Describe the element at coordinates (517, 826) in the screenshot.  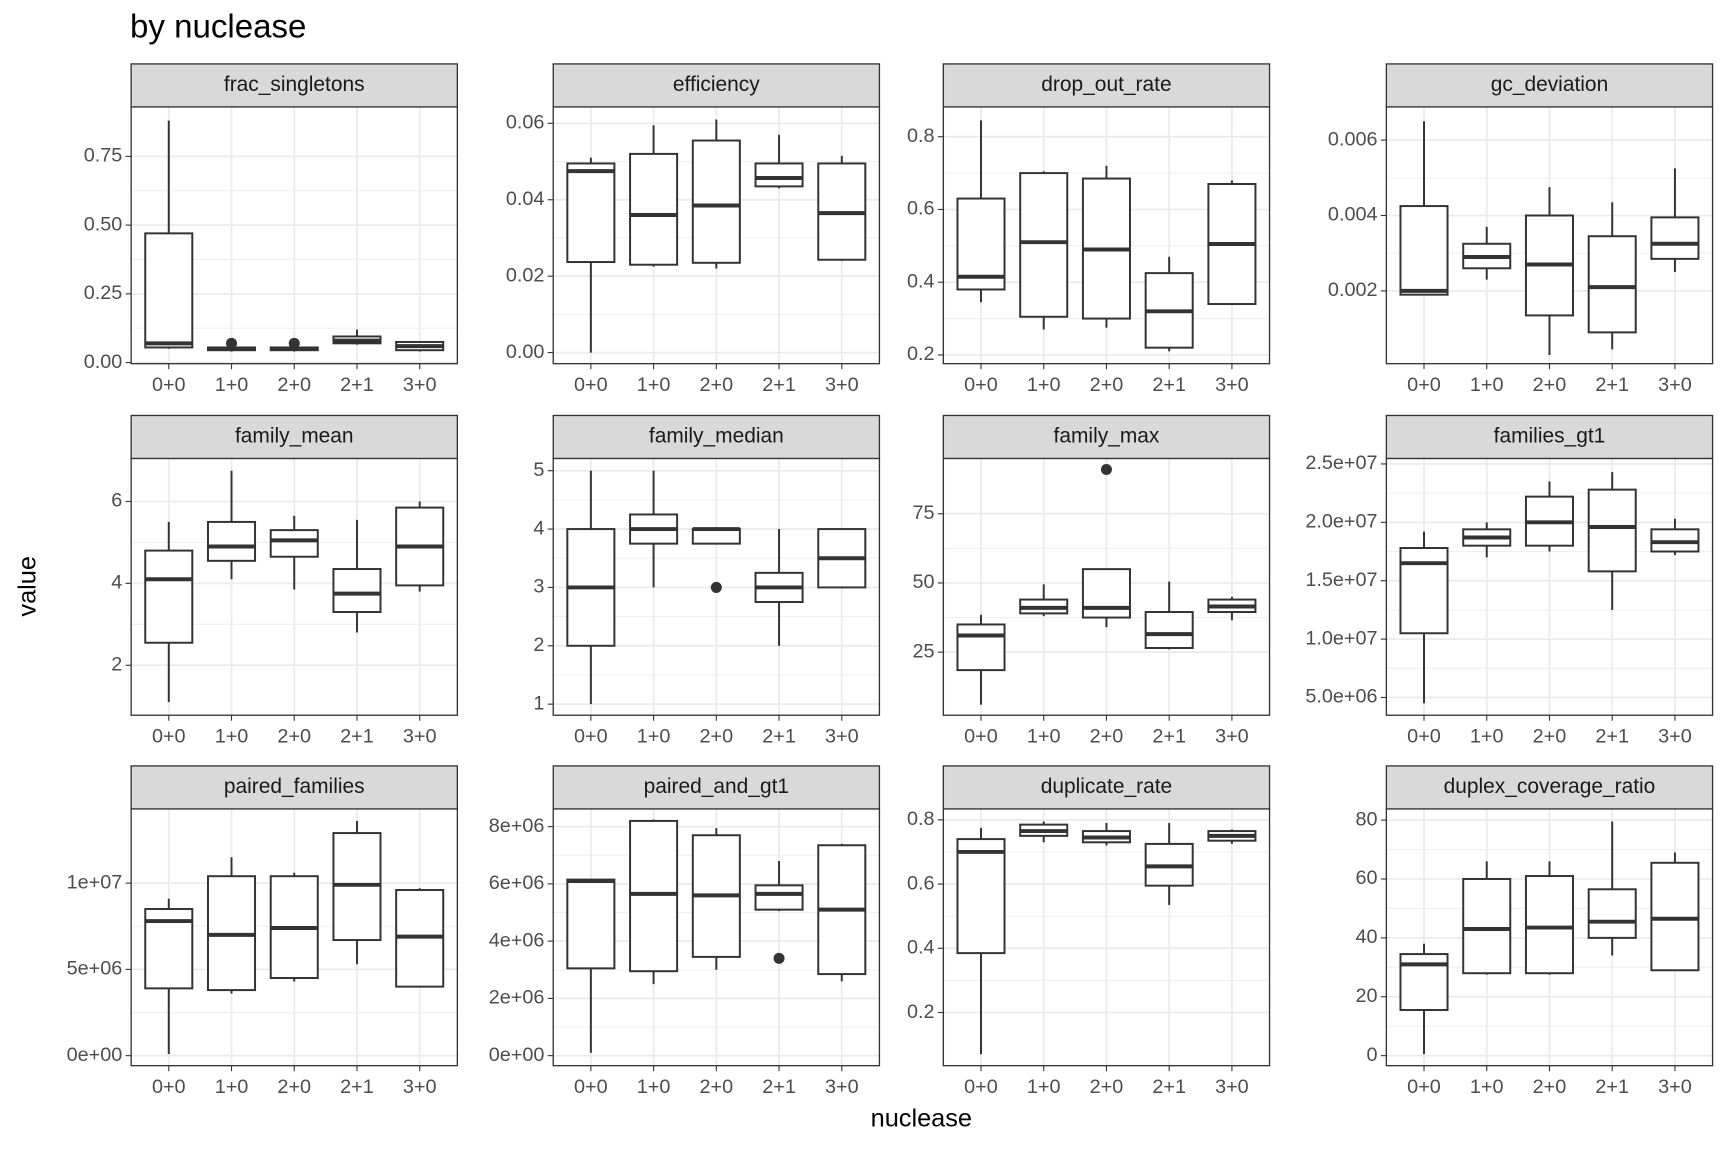
I see `y-tick-label: 8e+06` at that location.